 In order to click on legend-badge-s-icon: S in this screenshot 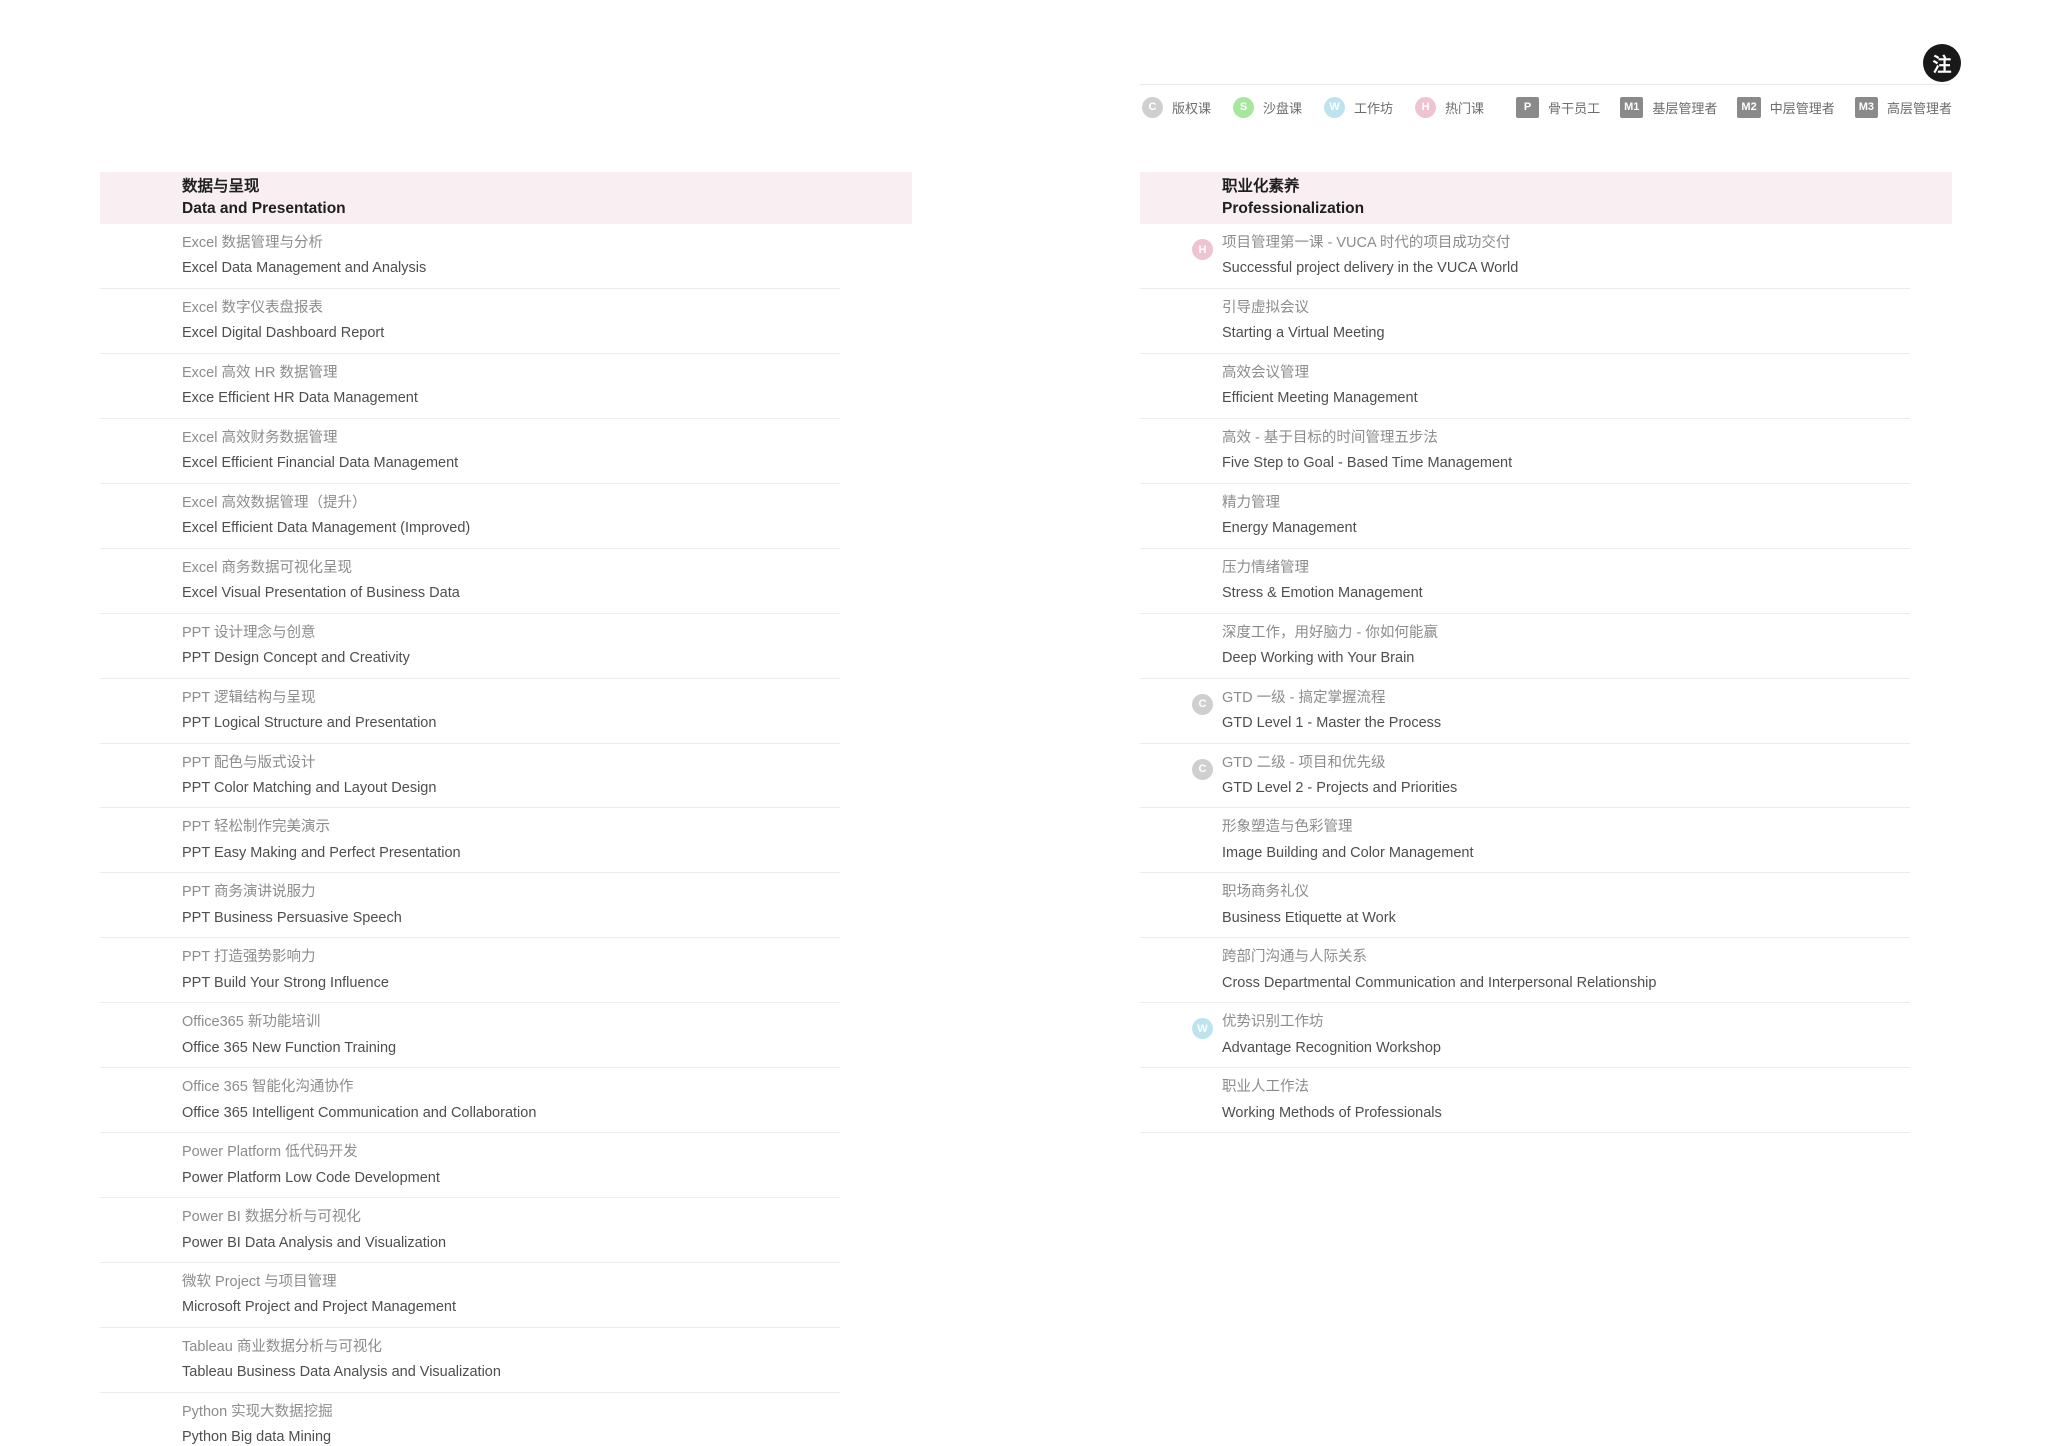, I will do `click(1244, 107)`.